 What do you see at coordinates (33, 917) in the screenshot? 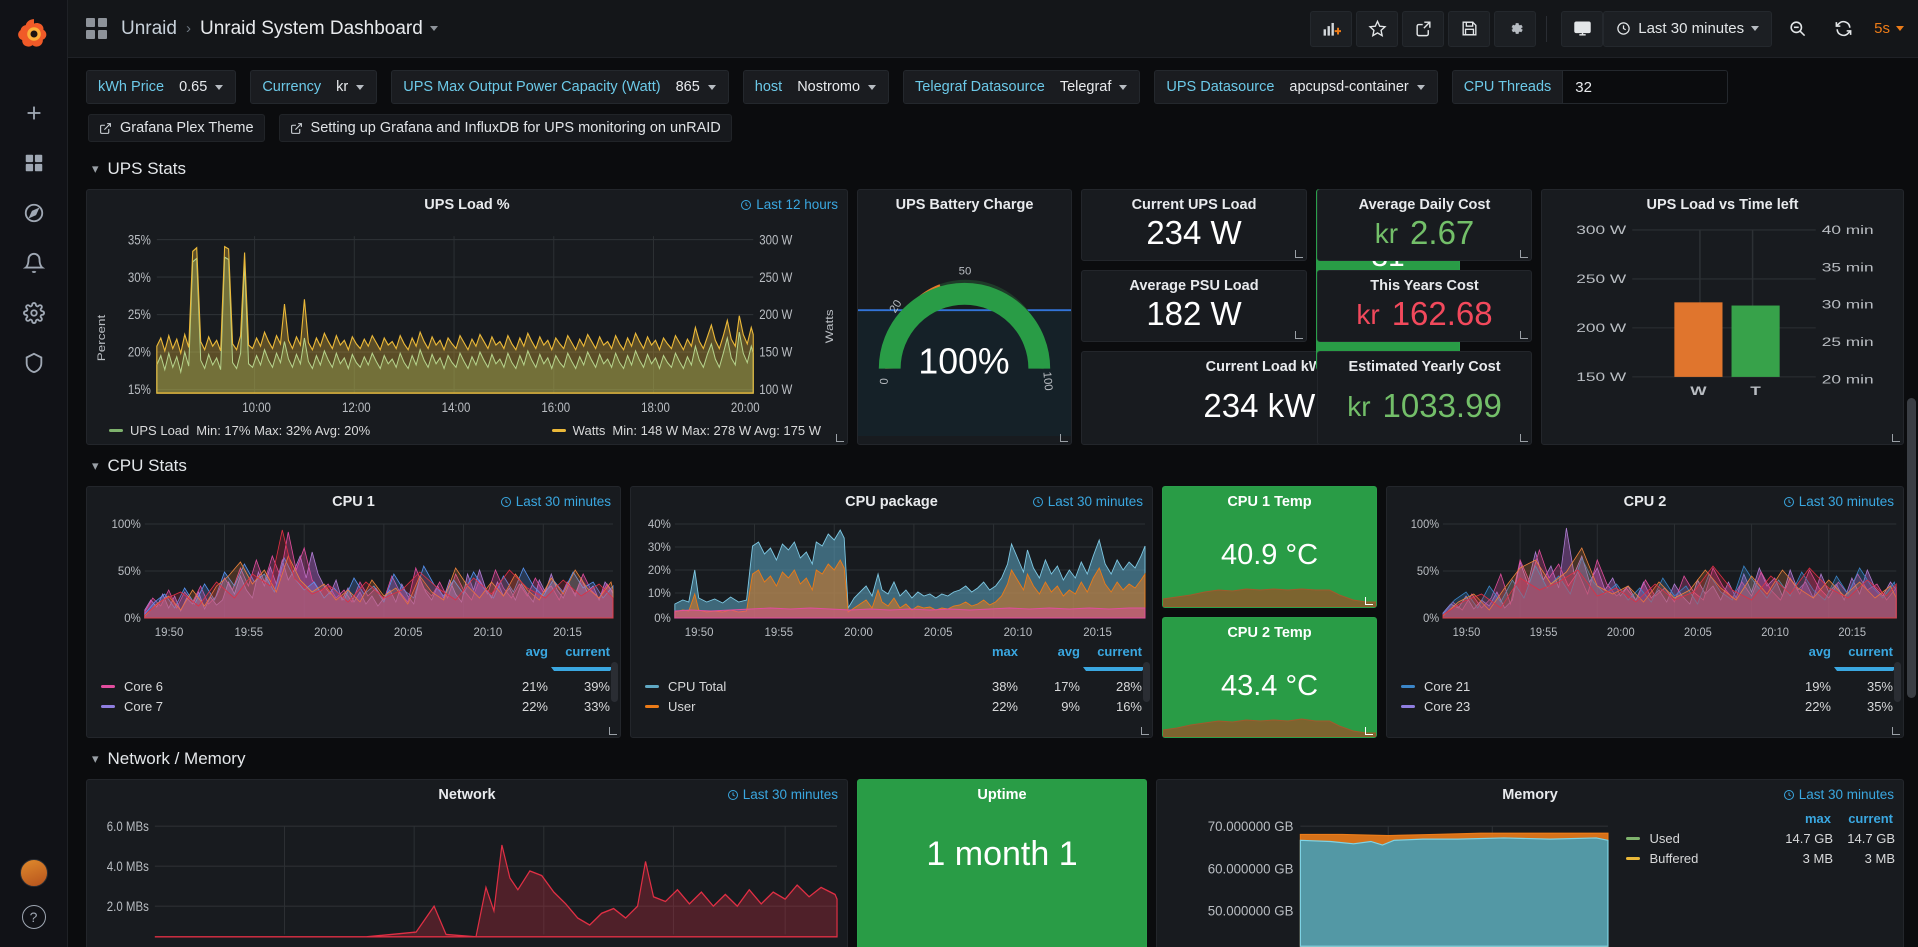
I see `help-icon: ?` at bounding box center [33, 917].